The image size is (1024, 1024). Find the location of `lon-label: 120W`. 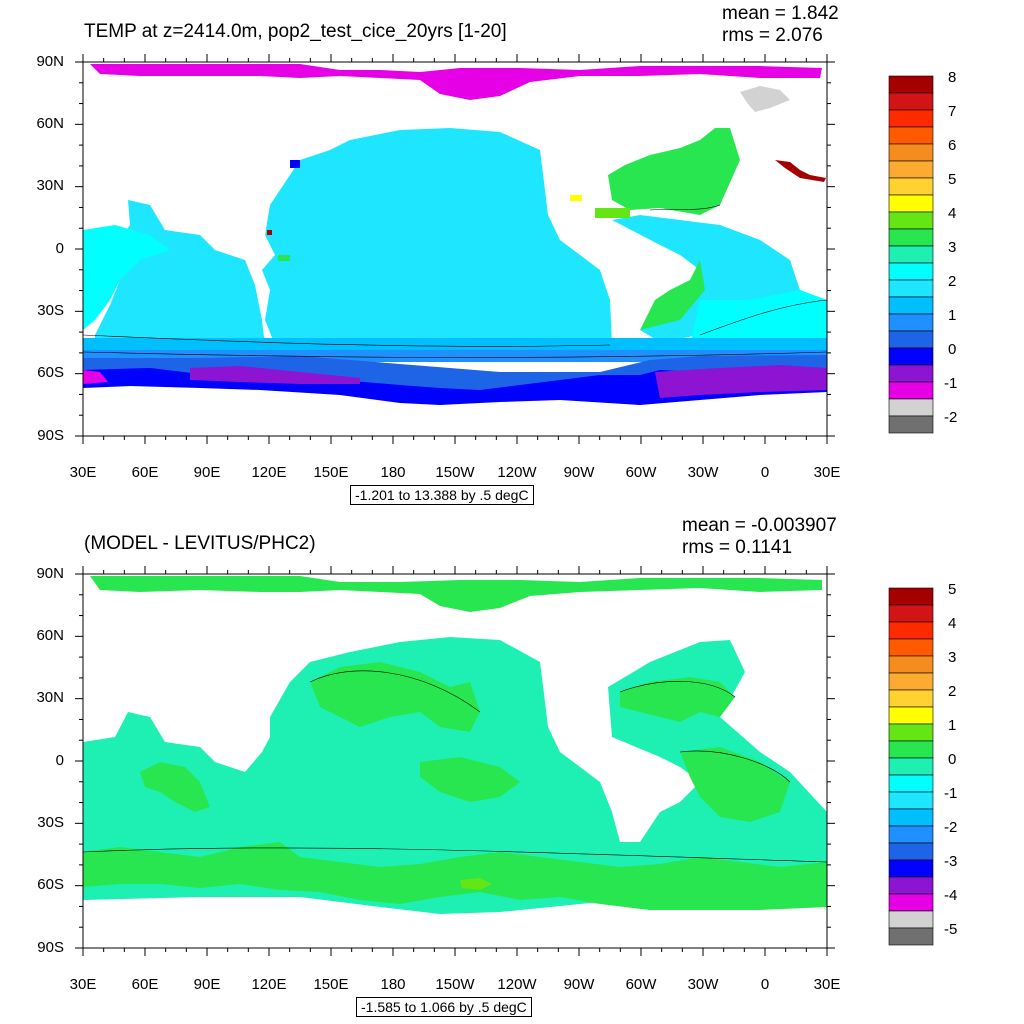

lon-label: 120W is located at coordinates (517, 984).